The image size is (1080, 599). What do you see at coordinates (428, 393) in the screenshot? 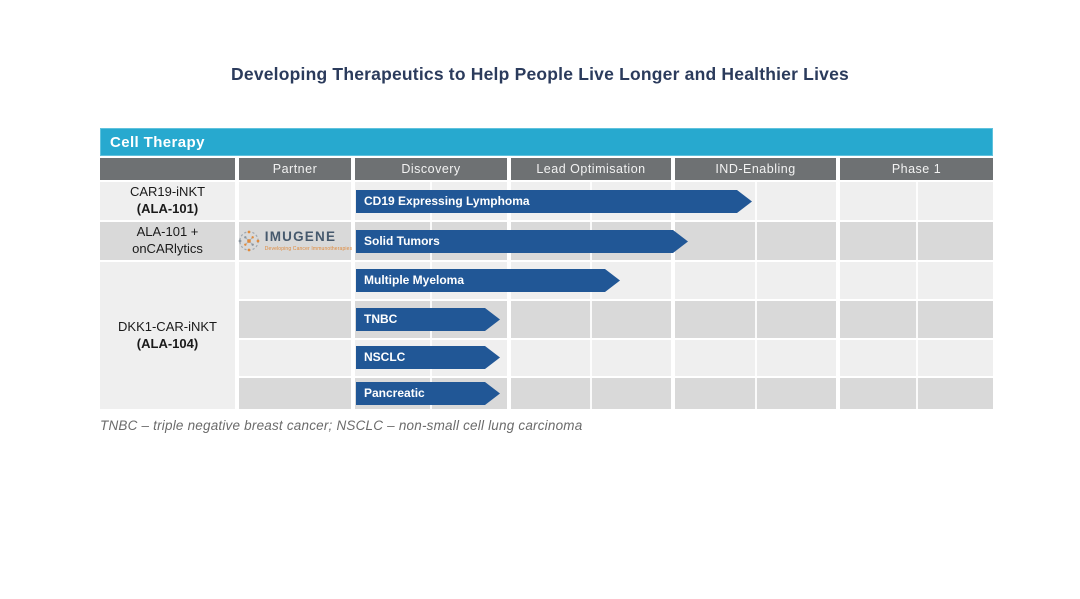
I see `pipeline-arrow-pancreatic: Pancreatic` at bounding box center [428, 393].